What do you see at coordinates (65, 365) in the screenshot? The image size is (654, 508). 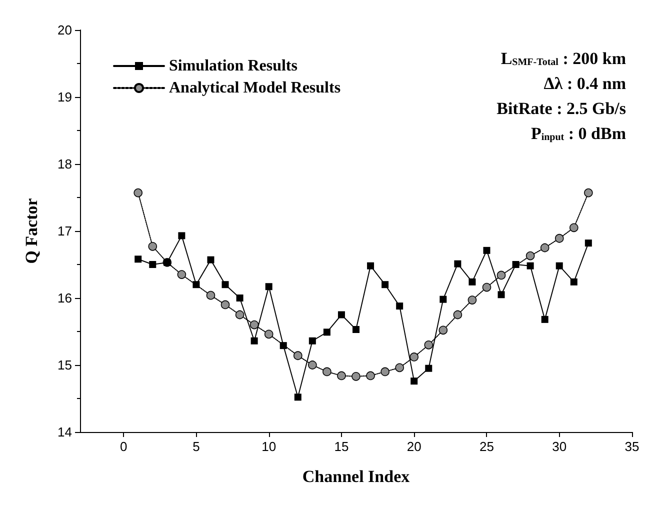 I see `y-tick-label: 15` at bounding box center [65, 365].